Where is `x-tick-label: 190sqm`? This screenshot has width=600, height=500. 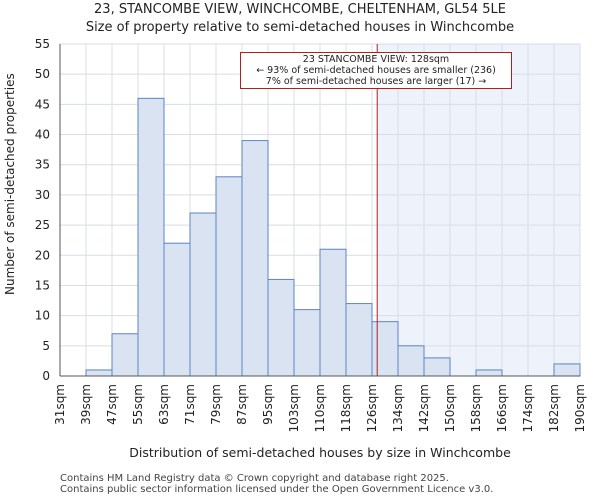 x-tick-label: 190sqm is located at coordinates (580, 408).